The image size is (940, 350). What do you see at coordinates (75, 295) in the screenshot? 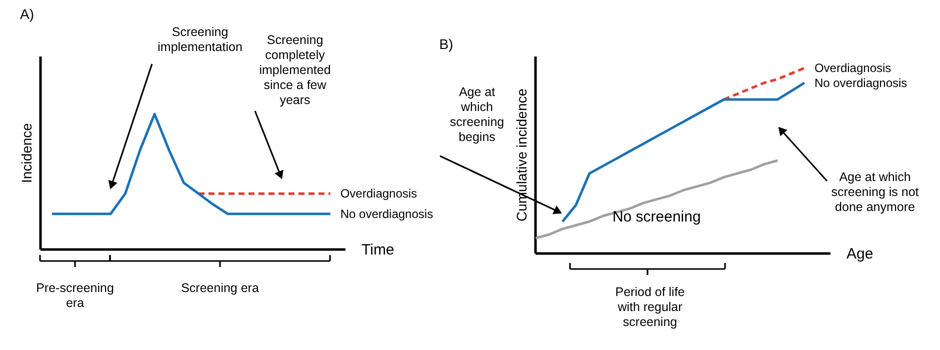
I see `text: Pre-screening era` at bounding box center [75, 295].